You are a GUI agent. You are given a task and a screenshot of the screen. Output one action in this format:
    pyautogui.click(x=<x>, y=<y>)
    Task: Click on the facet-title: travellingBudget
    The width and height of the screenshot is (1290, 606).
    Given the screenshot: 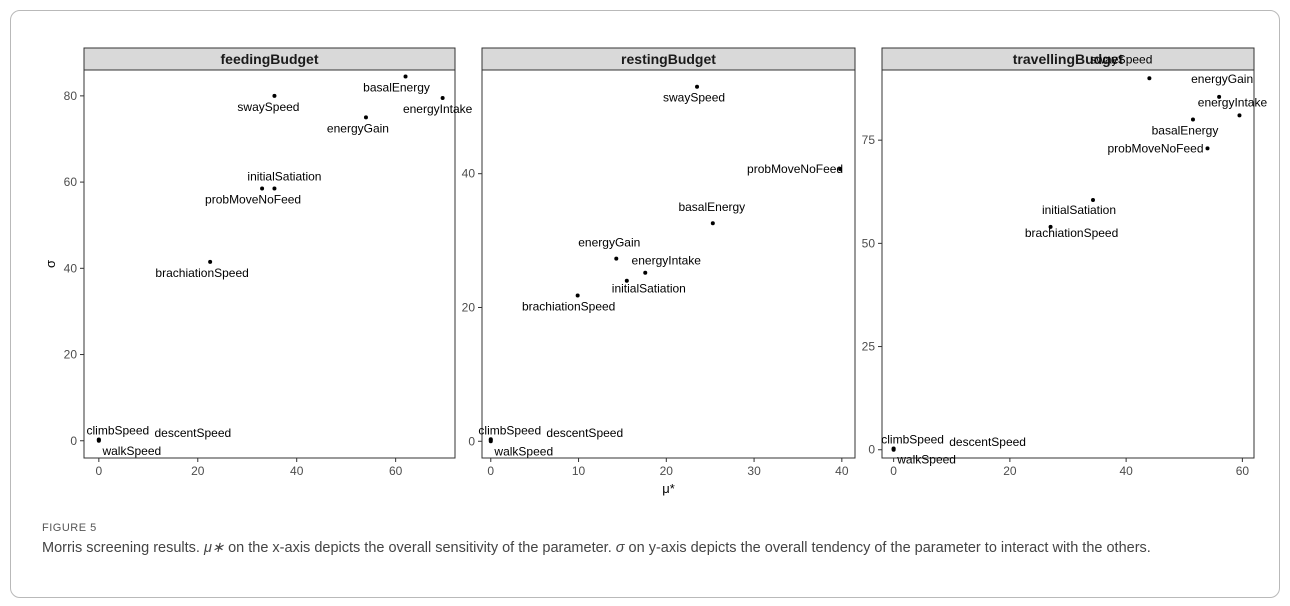 What is the action you would take?
    pyautogui.click(x=1068, y=59)
    